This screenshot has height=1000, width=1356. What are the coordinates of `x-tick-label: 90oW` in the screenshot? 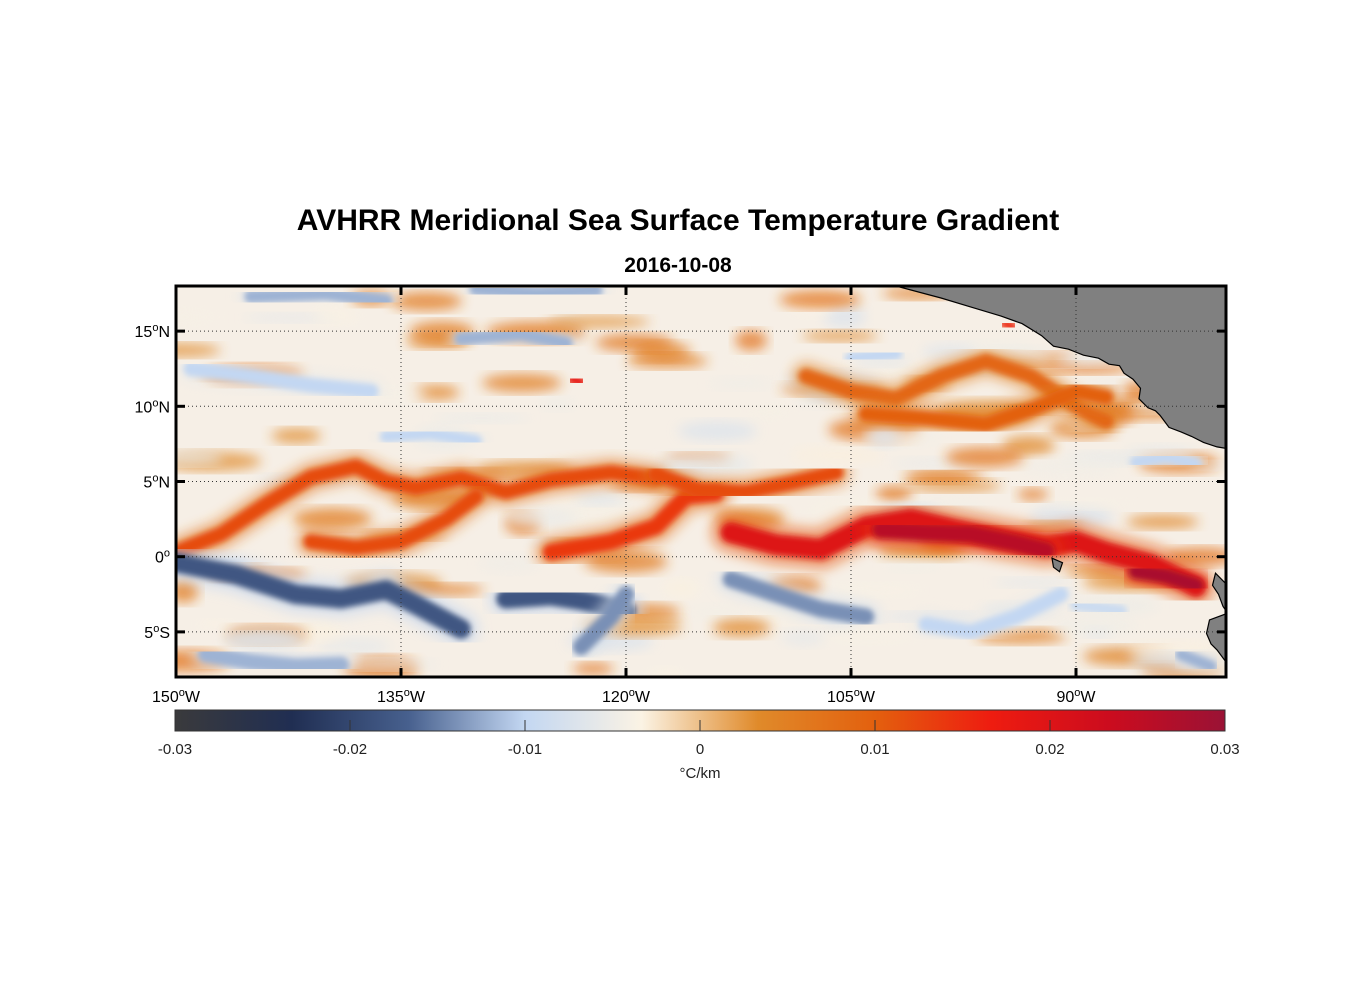 It's located at (1076, 696).